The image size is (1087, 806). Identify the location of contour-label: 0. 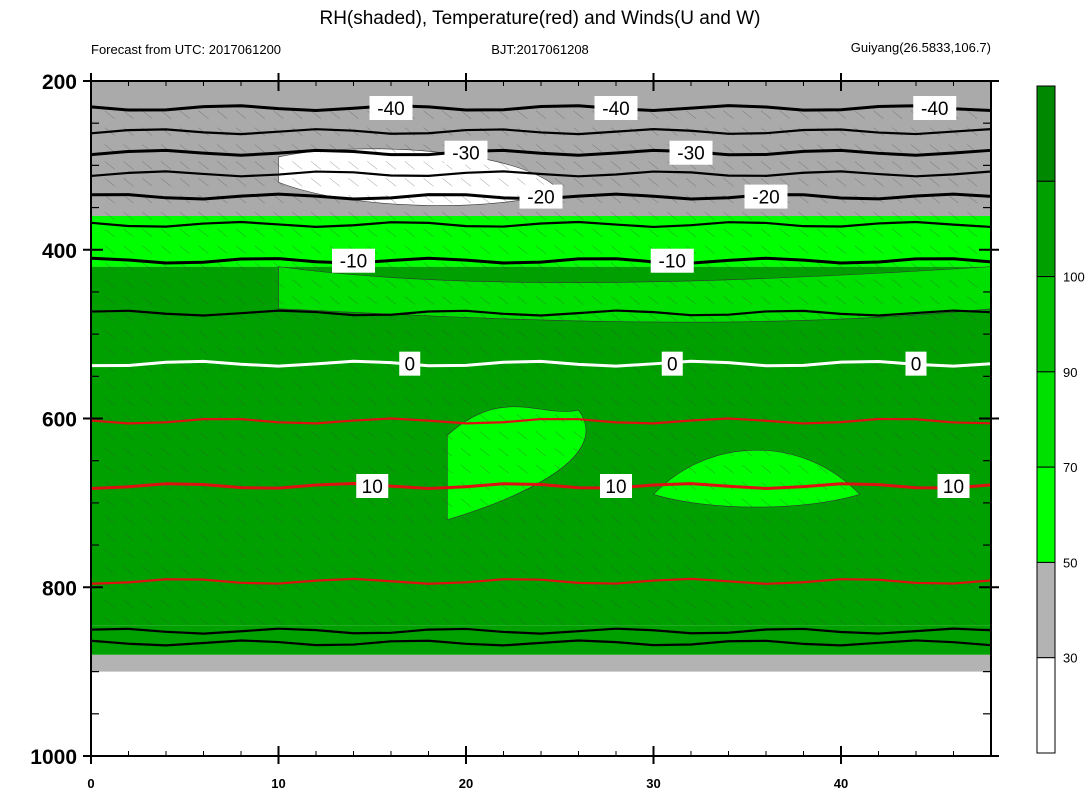
(672, 365).